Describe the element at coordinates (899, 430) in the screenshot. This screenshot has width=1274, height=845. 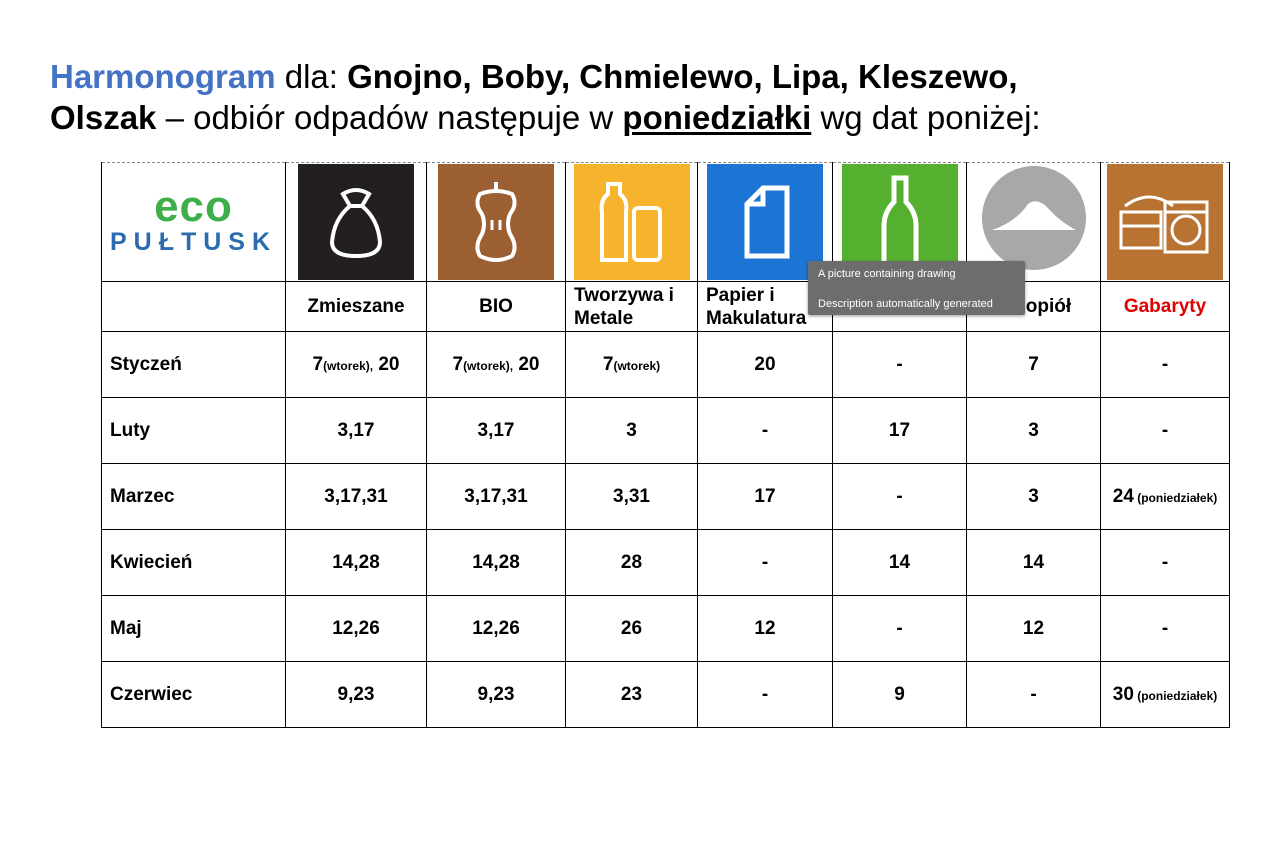
I see `cell-szklo: 17` at that location.